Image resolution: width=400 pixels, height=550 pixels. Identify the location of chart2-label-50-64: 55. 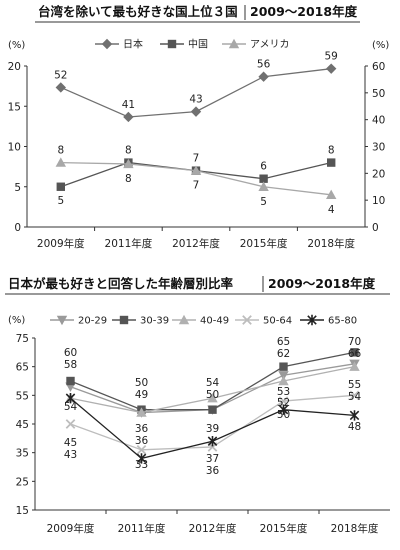
(354, 385).